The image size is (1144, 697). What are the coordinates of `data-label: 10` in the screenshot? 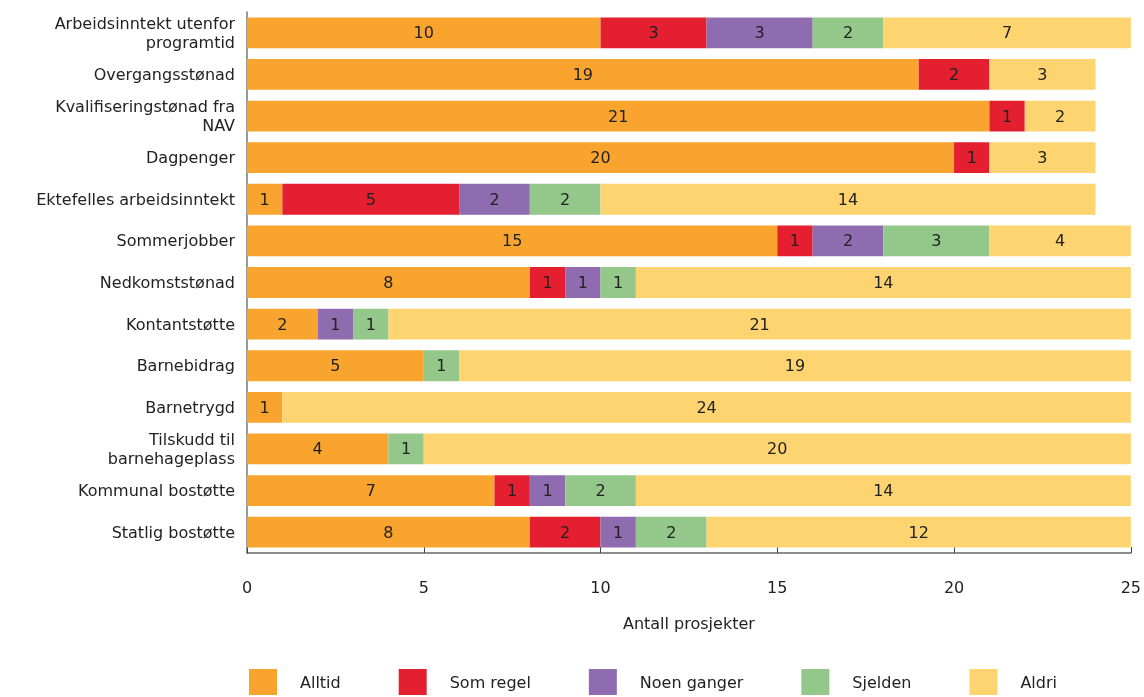 It's located at (423, 33).